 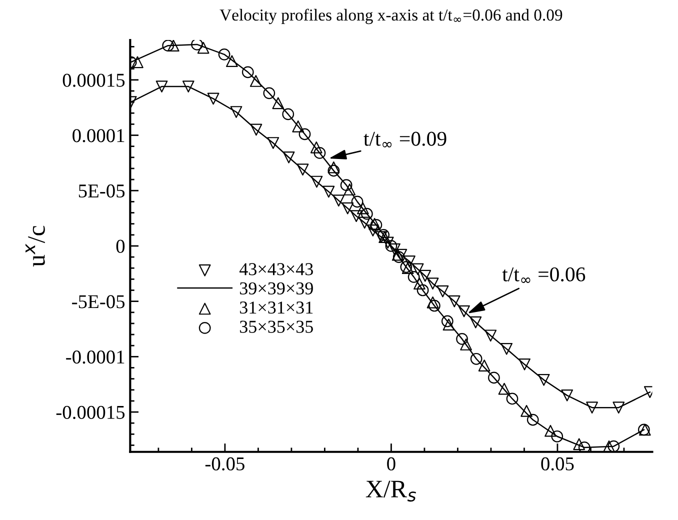 What do you see at coordinates (93, 80) in the screenshot?
I see `y-tick-label: 0.00015` at bounding box center [93, 80].